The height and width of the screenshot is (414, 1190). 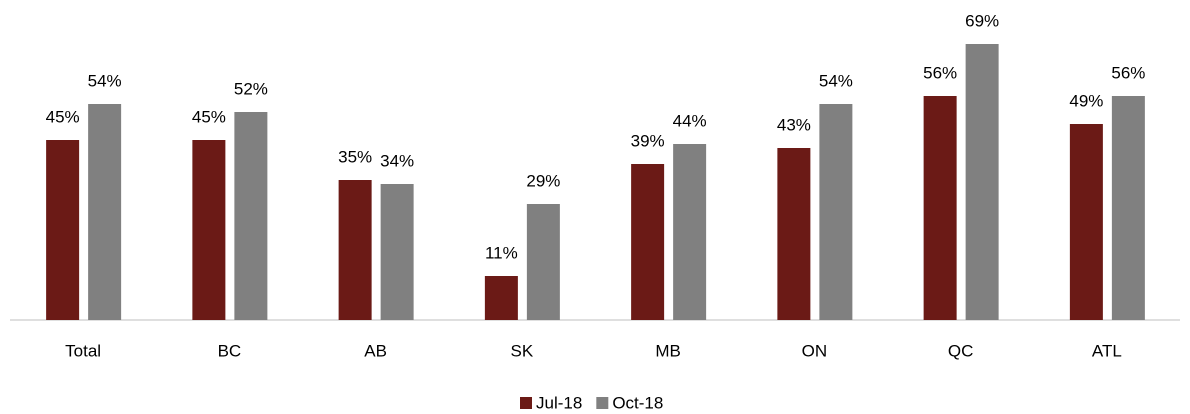 I want to click on data-label: 11%, so click(x=501, y=252).